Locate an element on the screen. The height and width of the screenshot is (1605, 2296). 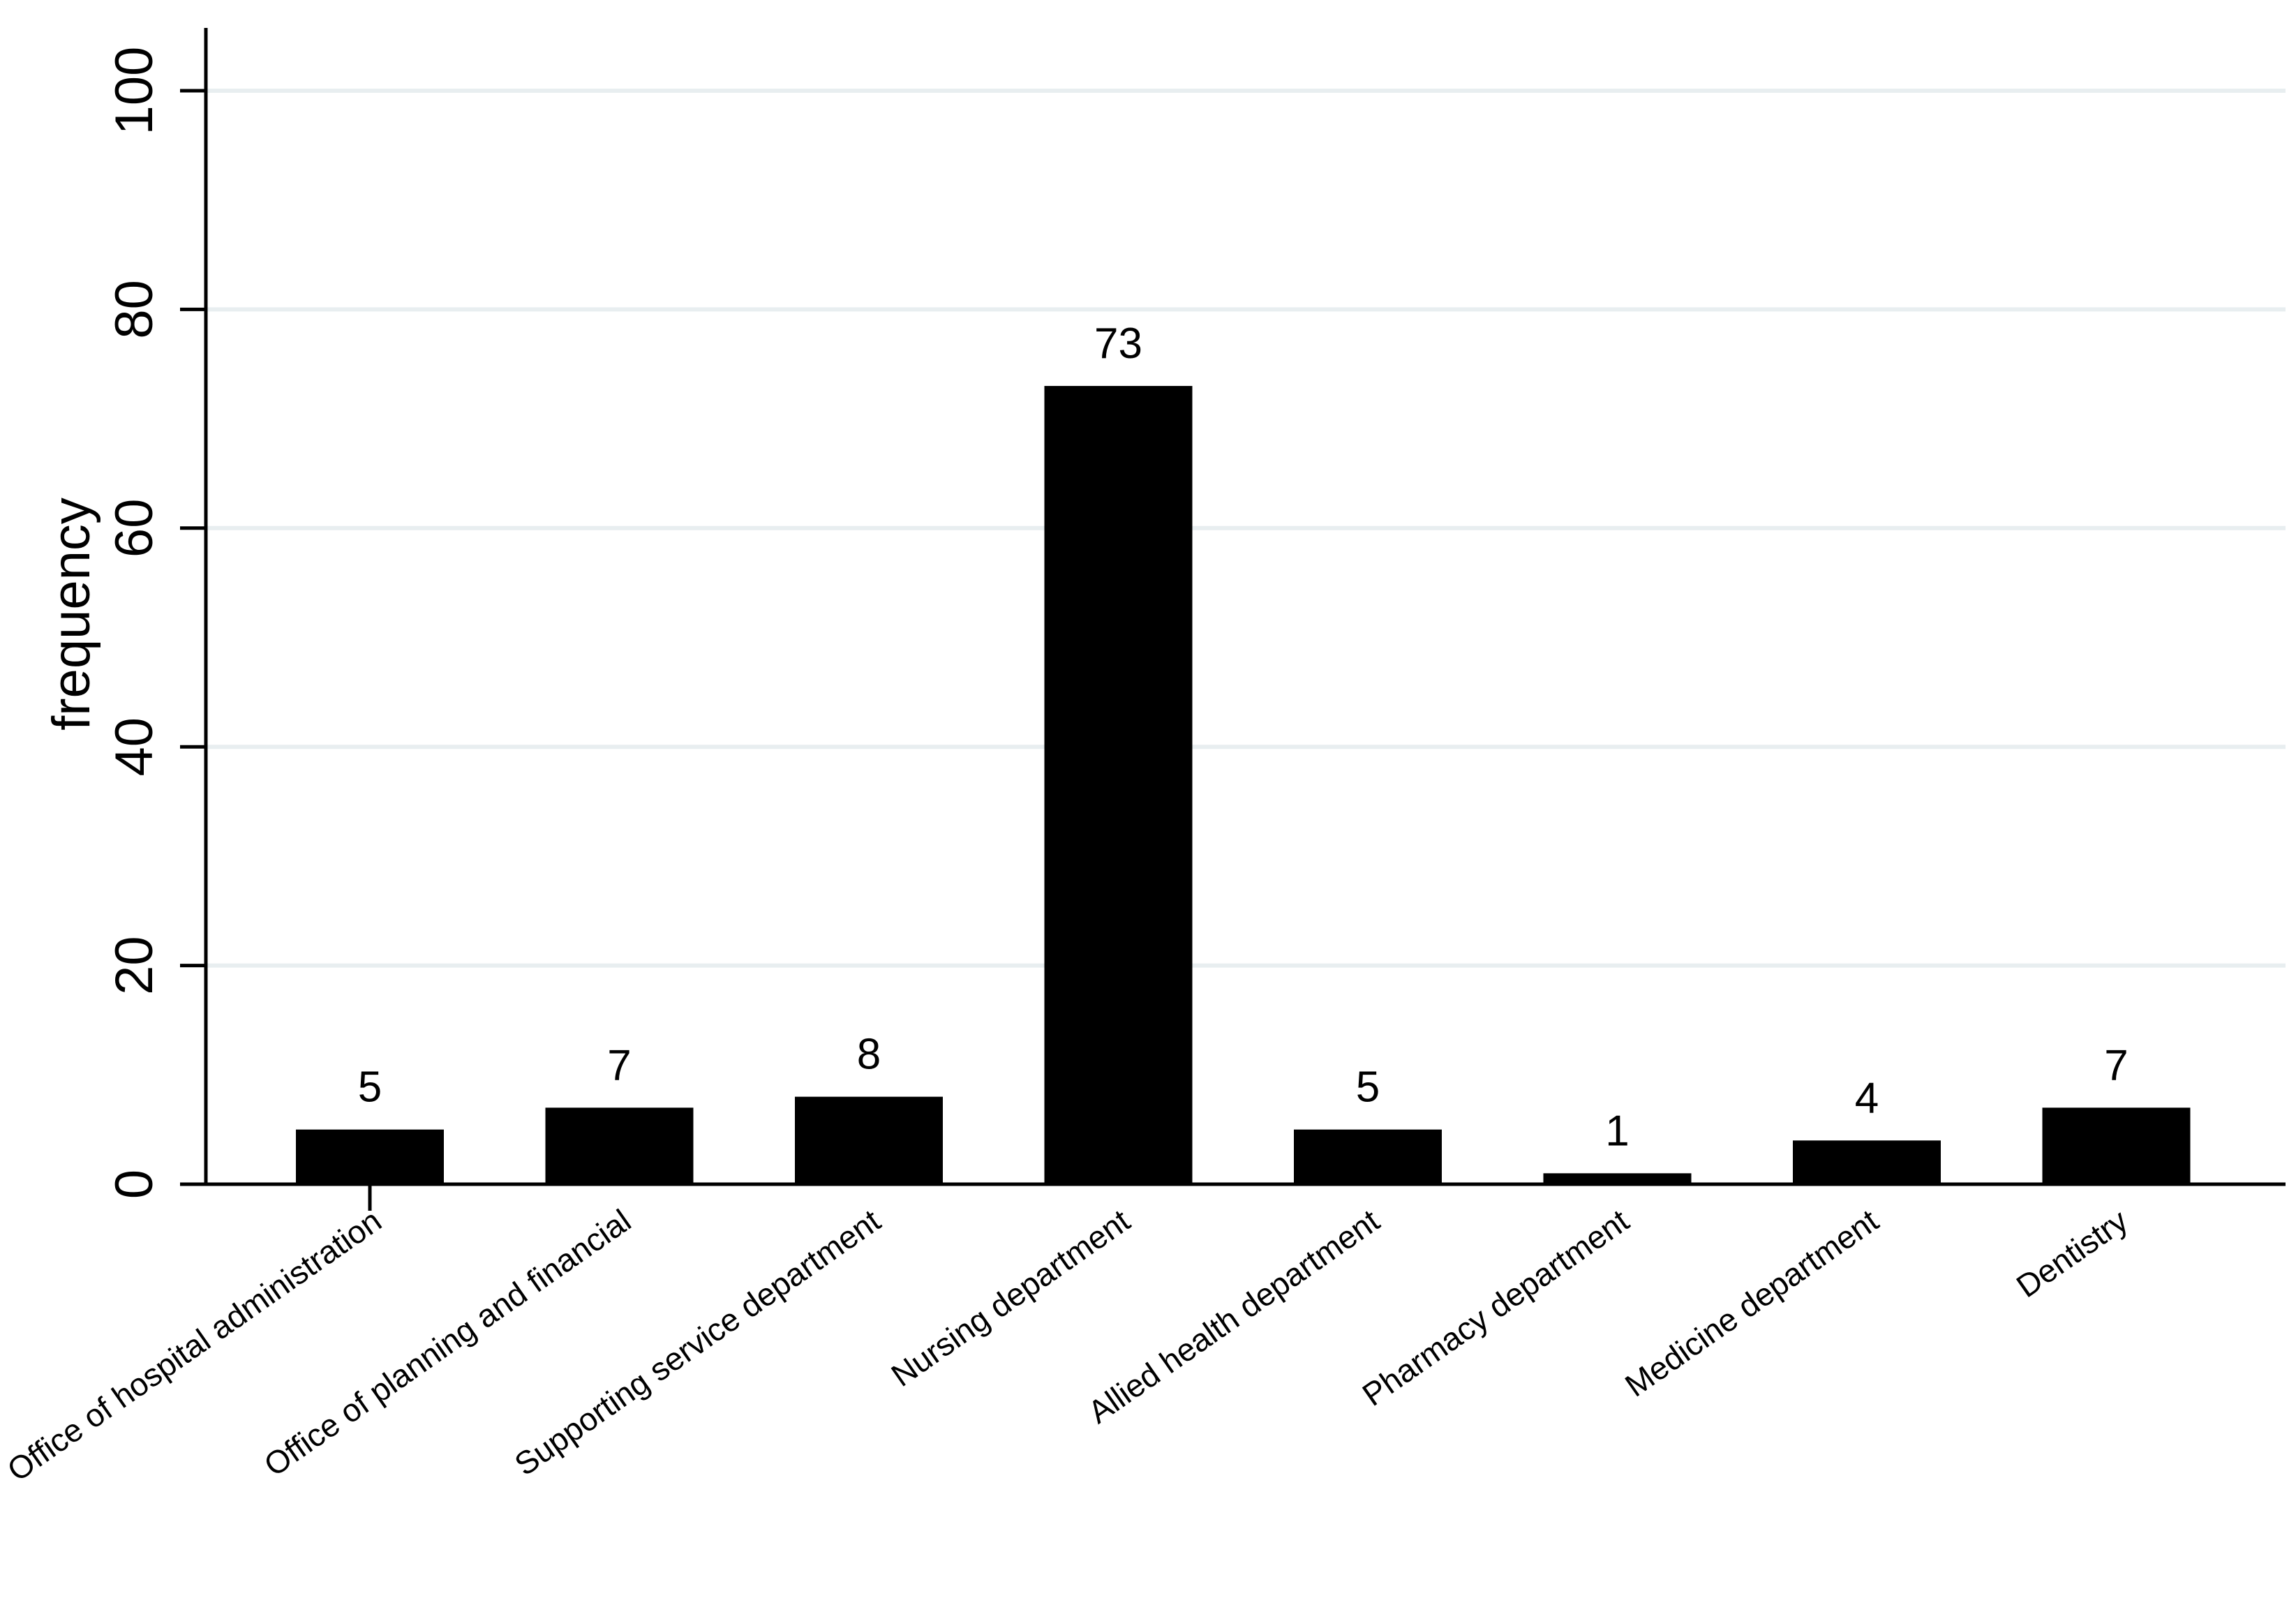
y-tick-label-0: 0 is located at coordinates (134, 1184).